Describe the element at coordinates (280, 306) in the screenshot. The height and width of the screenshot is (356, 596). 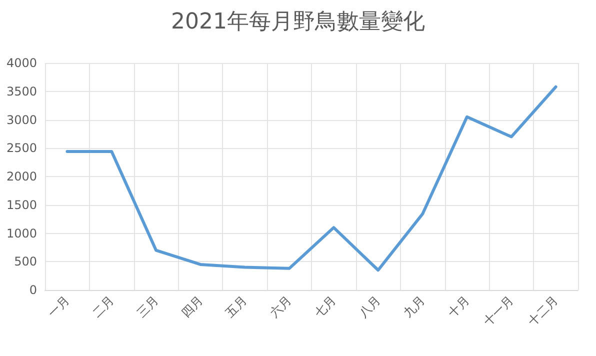
I see `x-tick-label: 六月` at that location.